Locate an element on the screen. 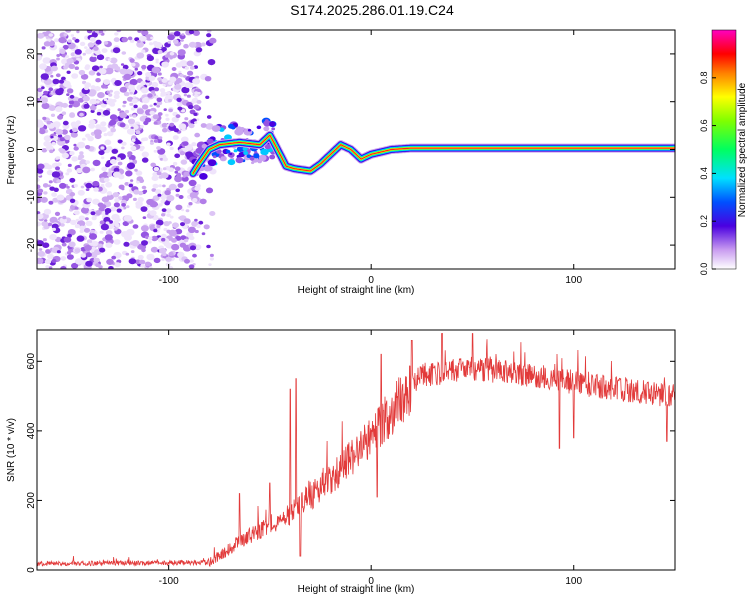 Image resolution: width=750 pixels, height=600 pixels. y-tick-label: 10 is located at coordinates (31, 102).